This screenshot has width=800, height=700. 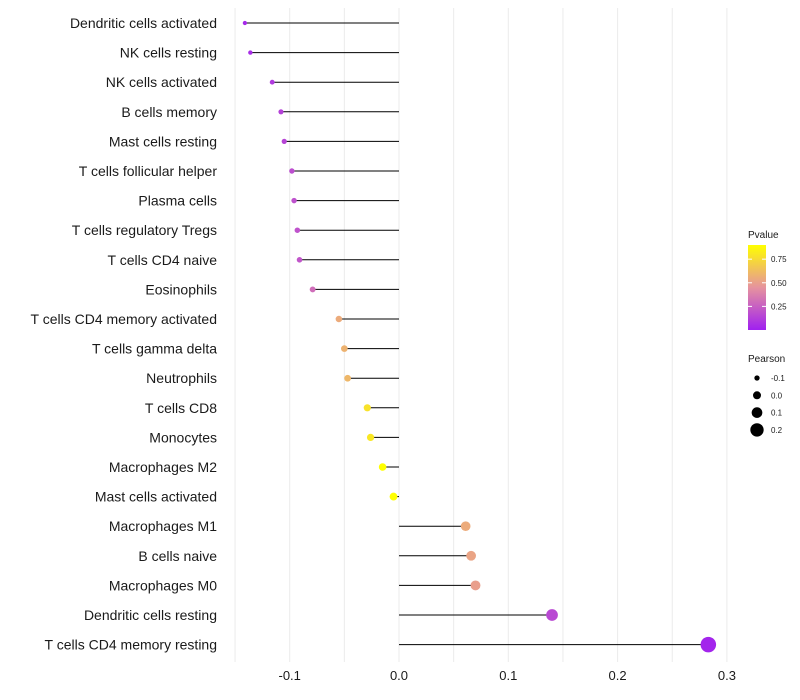 What do you see at coordinates (163, 260) in the screenshot?
I see `y-label-t-cells-cd4-naive: T cells CD4 naive` at bounding box center [163, 260].